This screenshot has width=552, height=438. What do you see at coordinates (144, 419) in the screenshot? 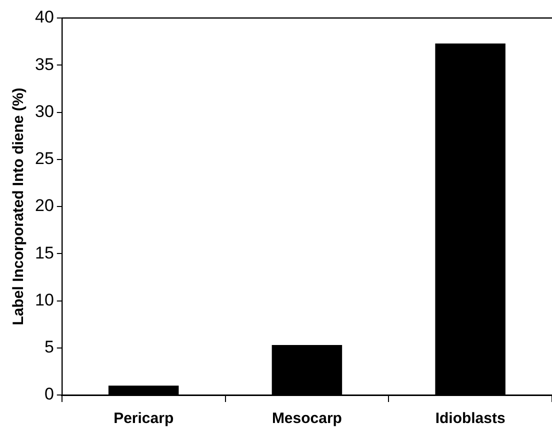
I see `x-tick-label: Pericarp` at bounding box center [144, 419].